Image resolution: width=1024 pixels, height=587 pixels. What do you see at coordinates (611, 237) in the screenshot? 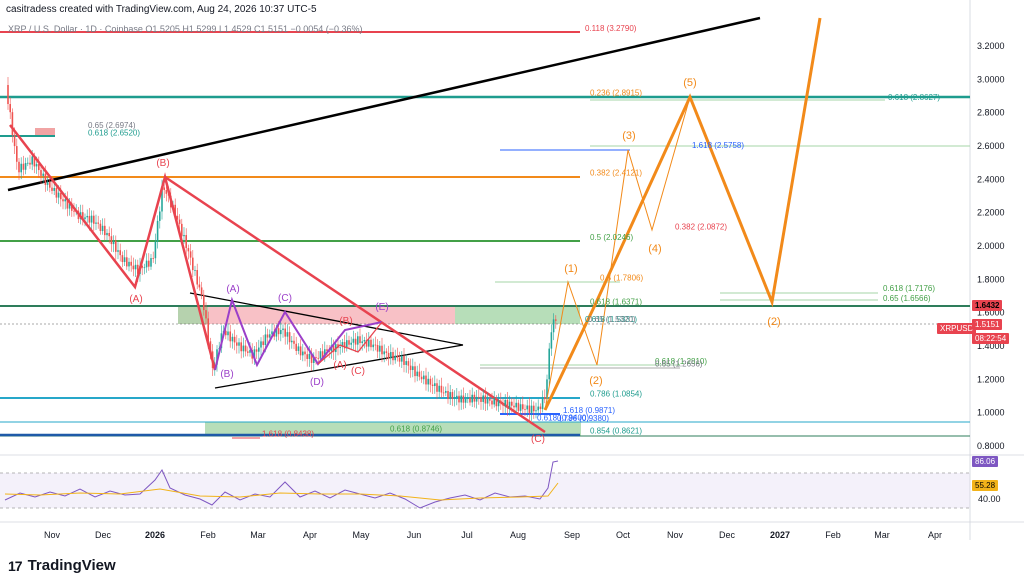
I see `fib-label: 0.5 (2.0246)` at bounding box center [611, 237].